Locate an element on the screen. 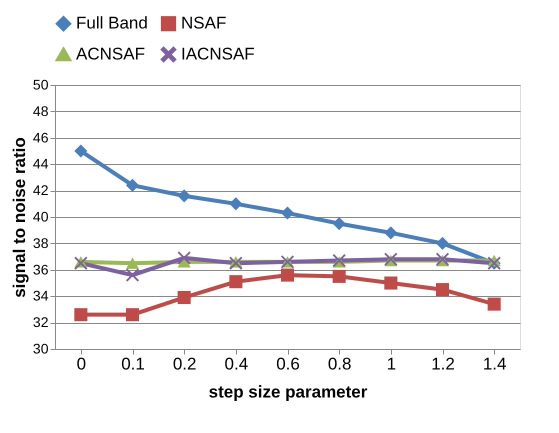 Image resolution: width=559 pixels, height=433 pixels. y-tick-label: 32 is located at coordinates (40, 322).